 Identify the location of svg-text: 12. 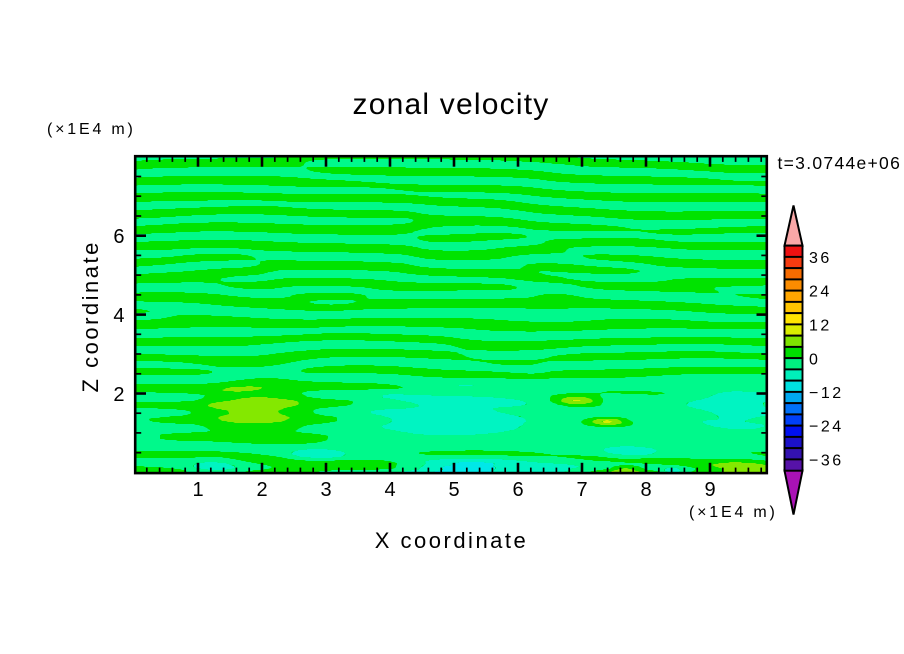
(820, 326).